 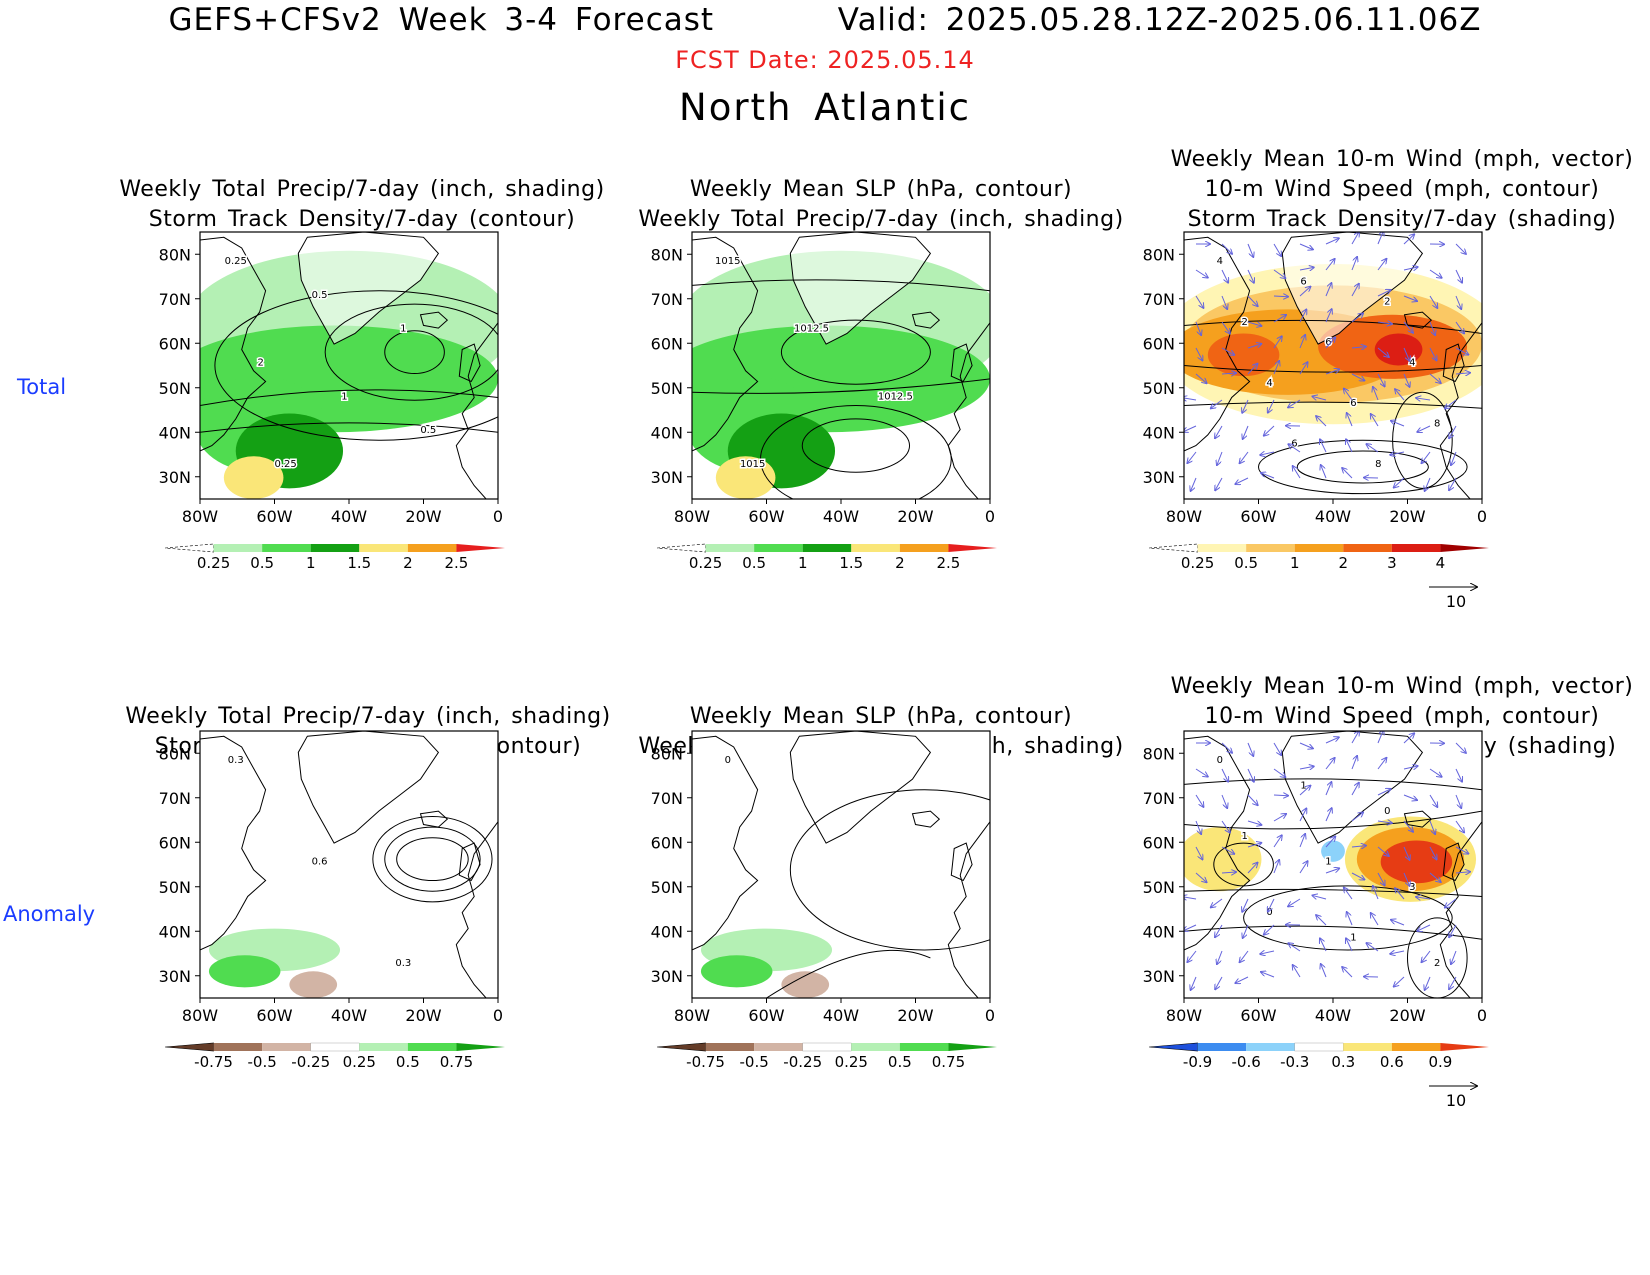 What do you see at coordinates (1159, 477) in the screenshot?
I see `lat-tick-label: 30N` at bounding box center [1159, 477].